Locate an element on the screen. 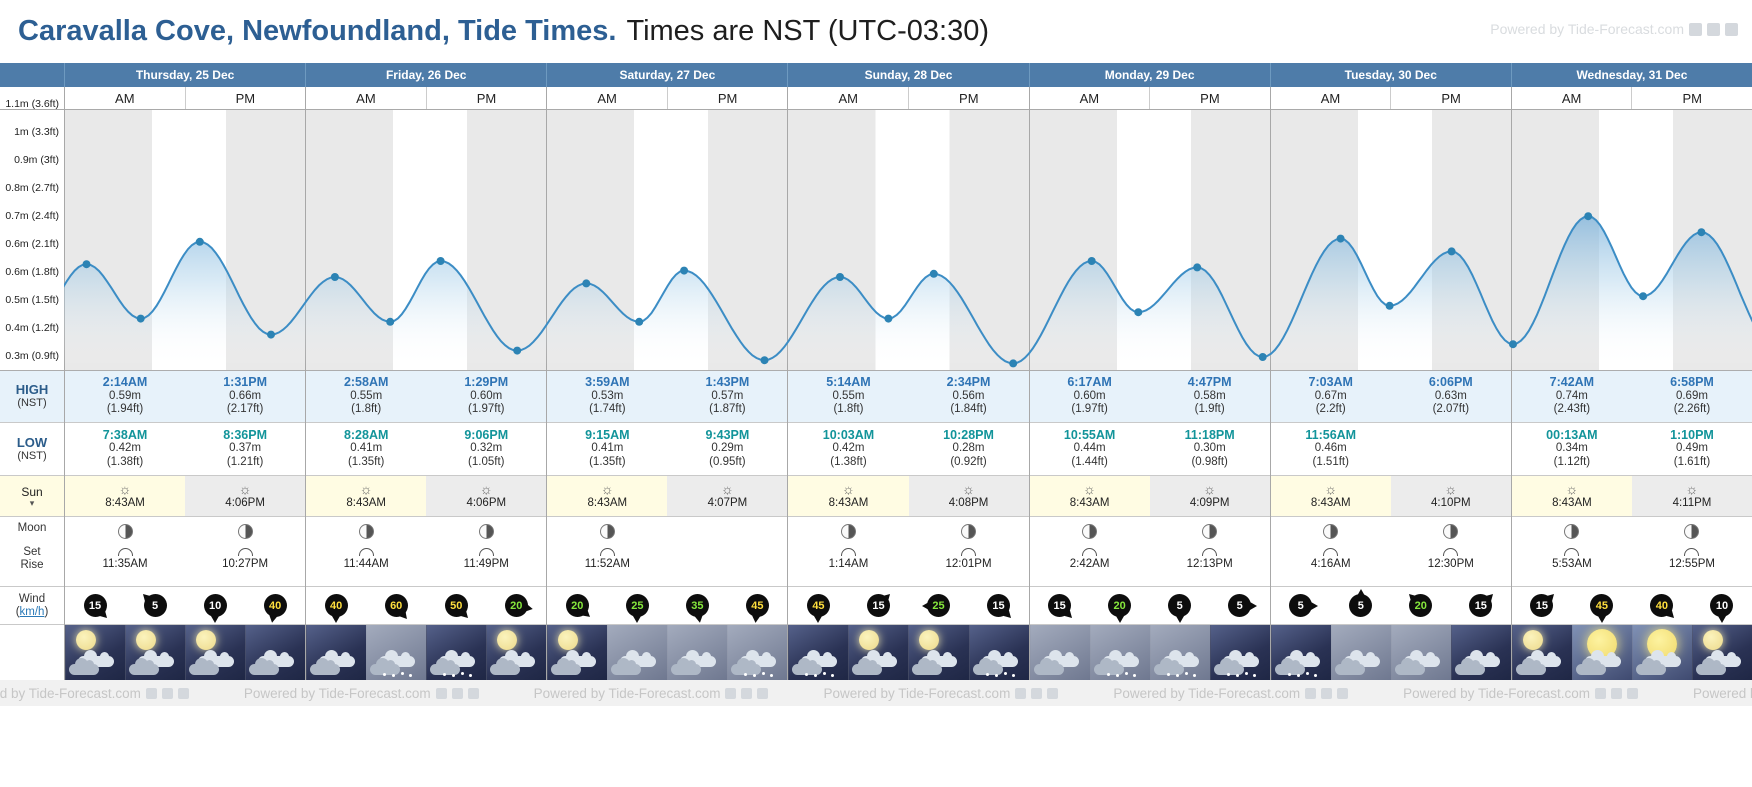 The width and height of the screenshot is (1752, 787). low-tide-height-ft: (0.92ft) is located at coordinates (968, 461).